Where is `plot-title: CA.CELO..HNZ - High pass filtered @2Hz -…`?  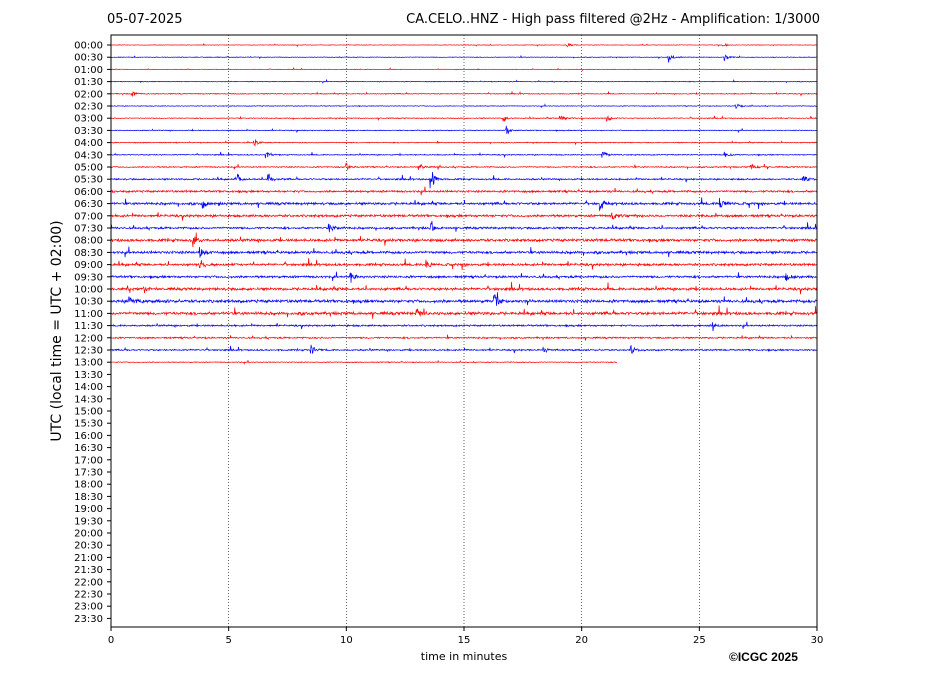 plot-title: CA.CELO..HNZ - High pass filtered @2Hz -… is located at coordinates (613, 19).